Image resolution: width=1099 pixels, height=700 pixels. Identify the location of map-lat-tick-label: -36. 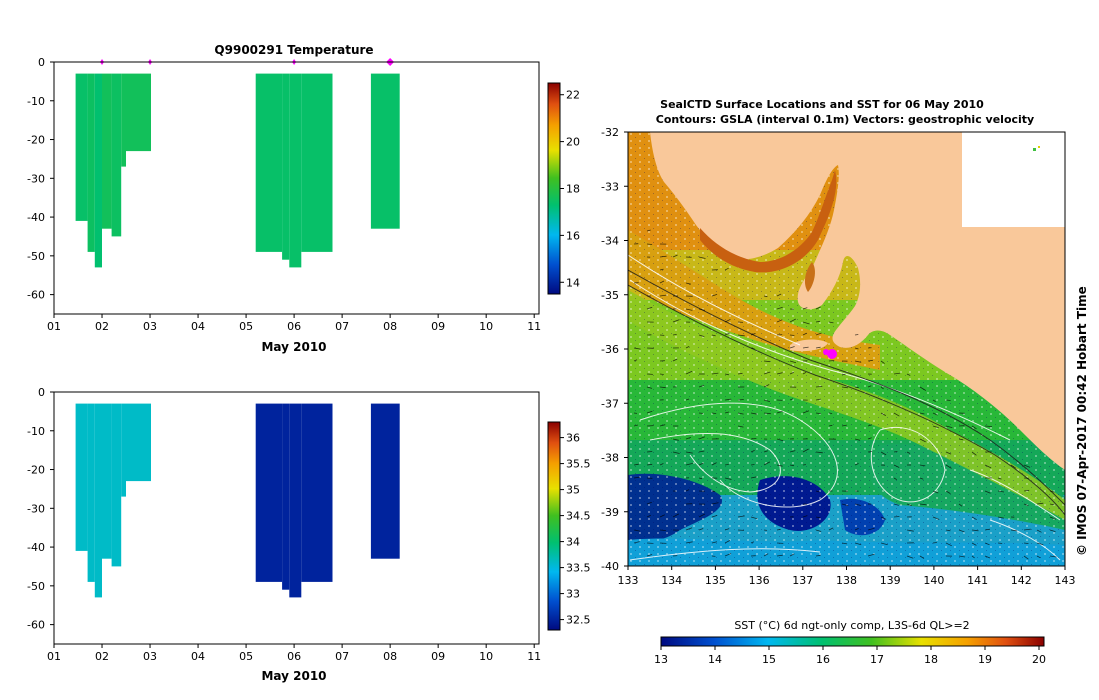
(610, 349).